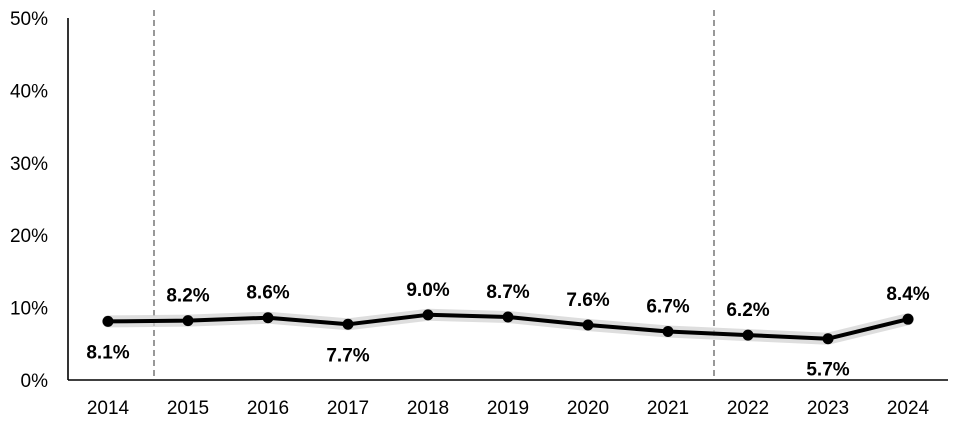 The width and height of the screenshot is (955, 425). What do you see at coordinates (748, 335) in the screenshot?
I see `data-point-2022` at bounding box center [748, 335].